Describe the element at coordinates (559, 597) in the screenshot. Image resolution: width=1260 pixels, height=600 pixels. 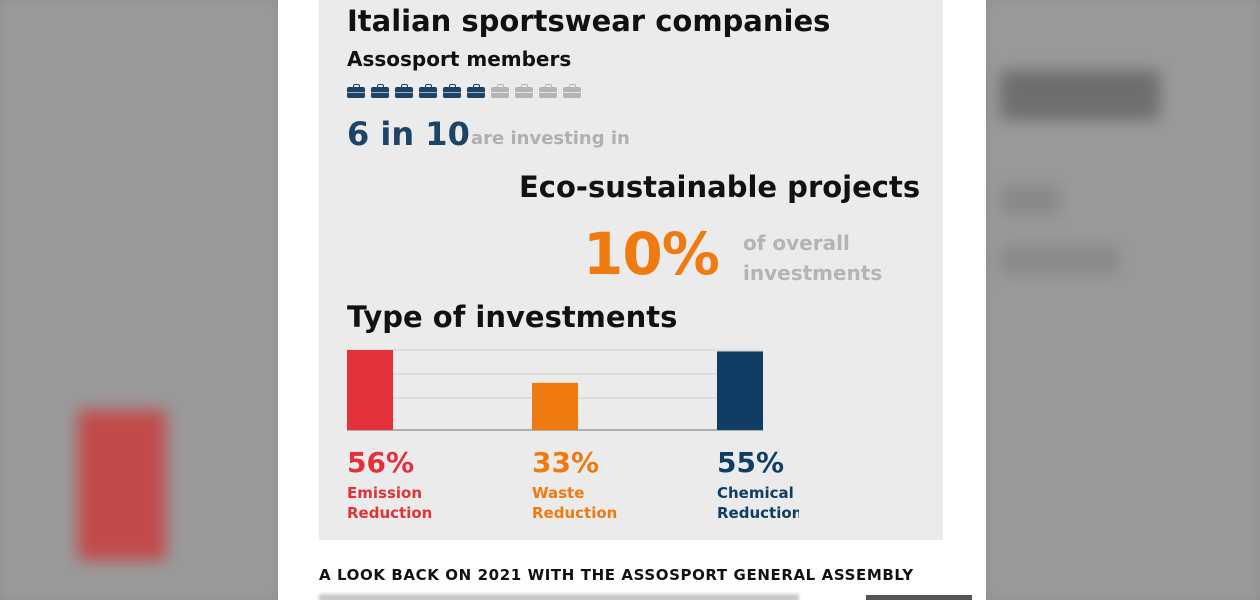
I see `article-text-blur` at that location.